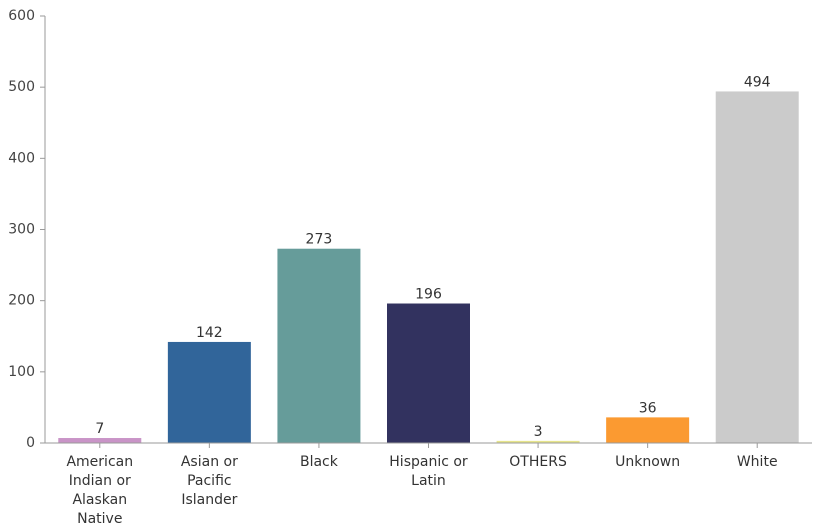 Image resolution: width=814 pixels, height=529 pixels. I want to click on x-tick-label: OTHERS, so click(538, 462).